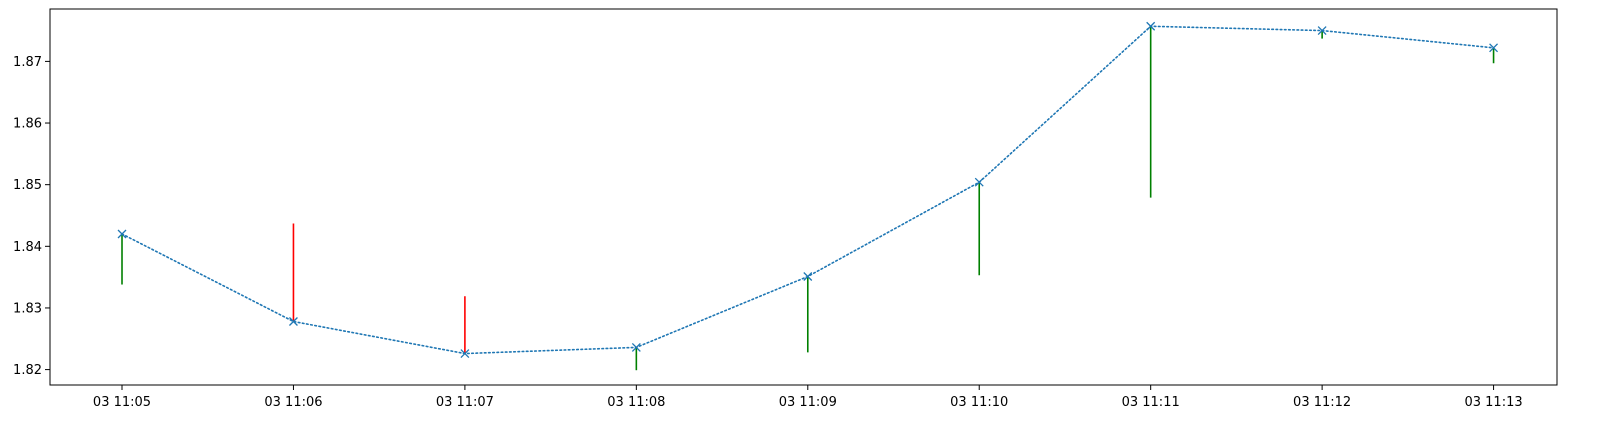  What do you see at coordinates (122, 402) in the screenshot?
I see `x-tick-label: 03 11:05` at bounding box center [122, 402].